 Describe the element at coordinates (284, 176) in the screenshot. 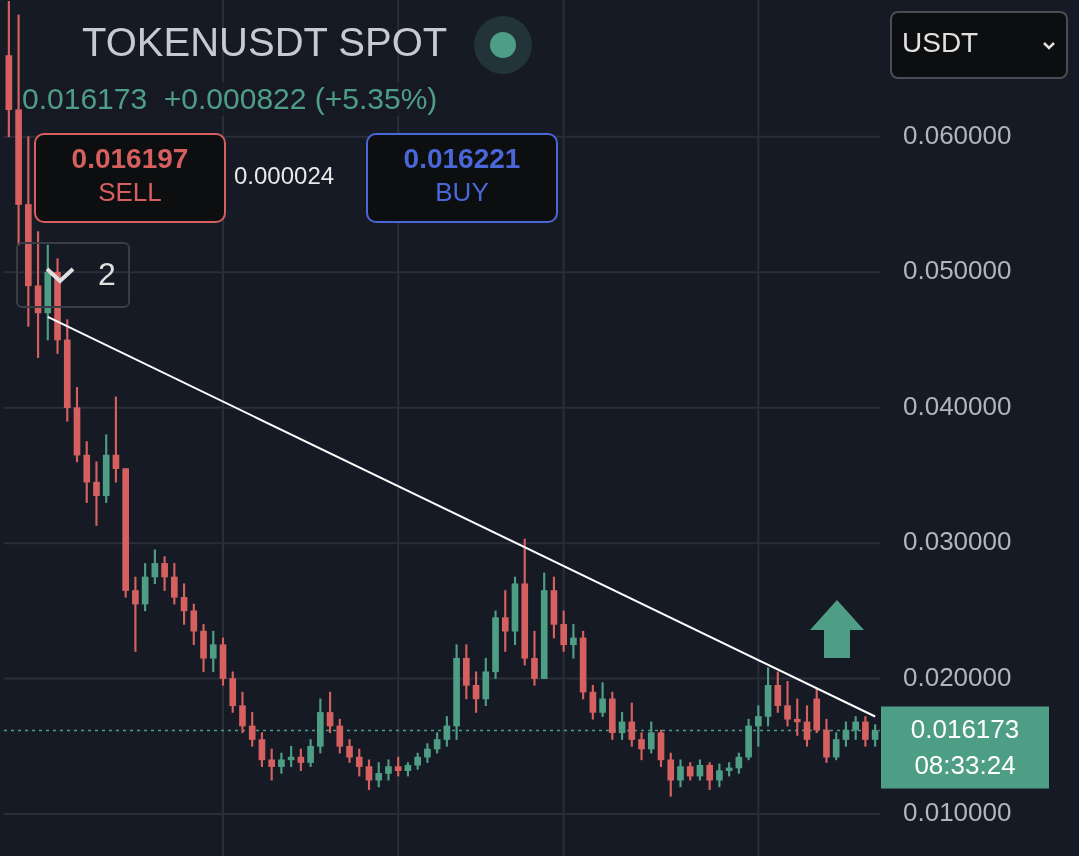

I see `annotation: 0.000024` at that location.